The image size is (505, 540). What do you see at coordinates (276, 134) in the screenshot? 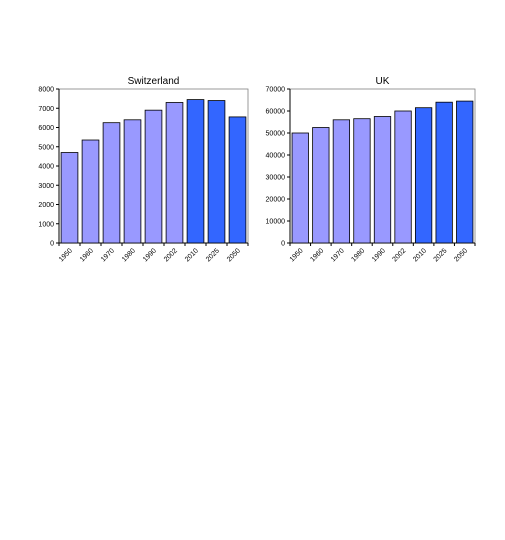
I see `y-tick-label: 50000` at bounding box center [276, 134].